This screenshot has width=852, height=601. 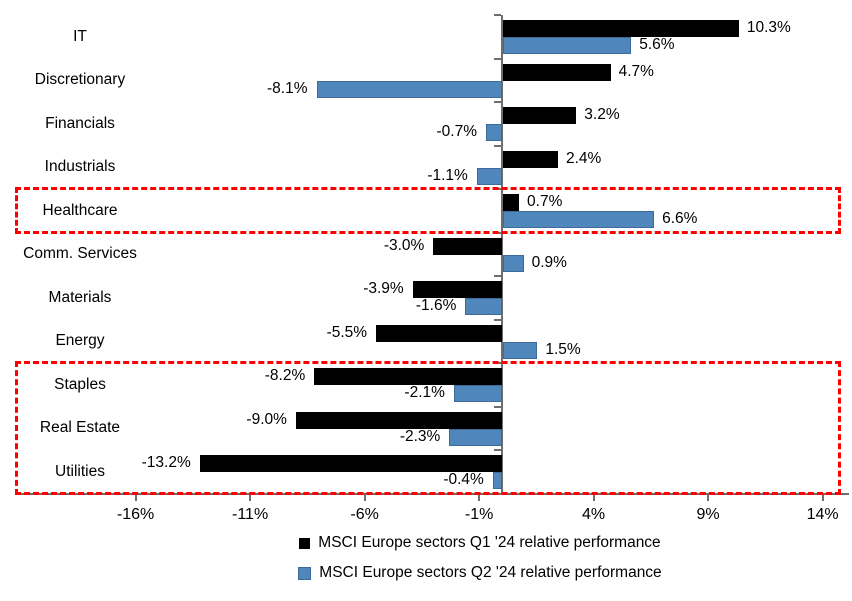 I want to click on category-label: Healthcare, so click(x=80, y=210).